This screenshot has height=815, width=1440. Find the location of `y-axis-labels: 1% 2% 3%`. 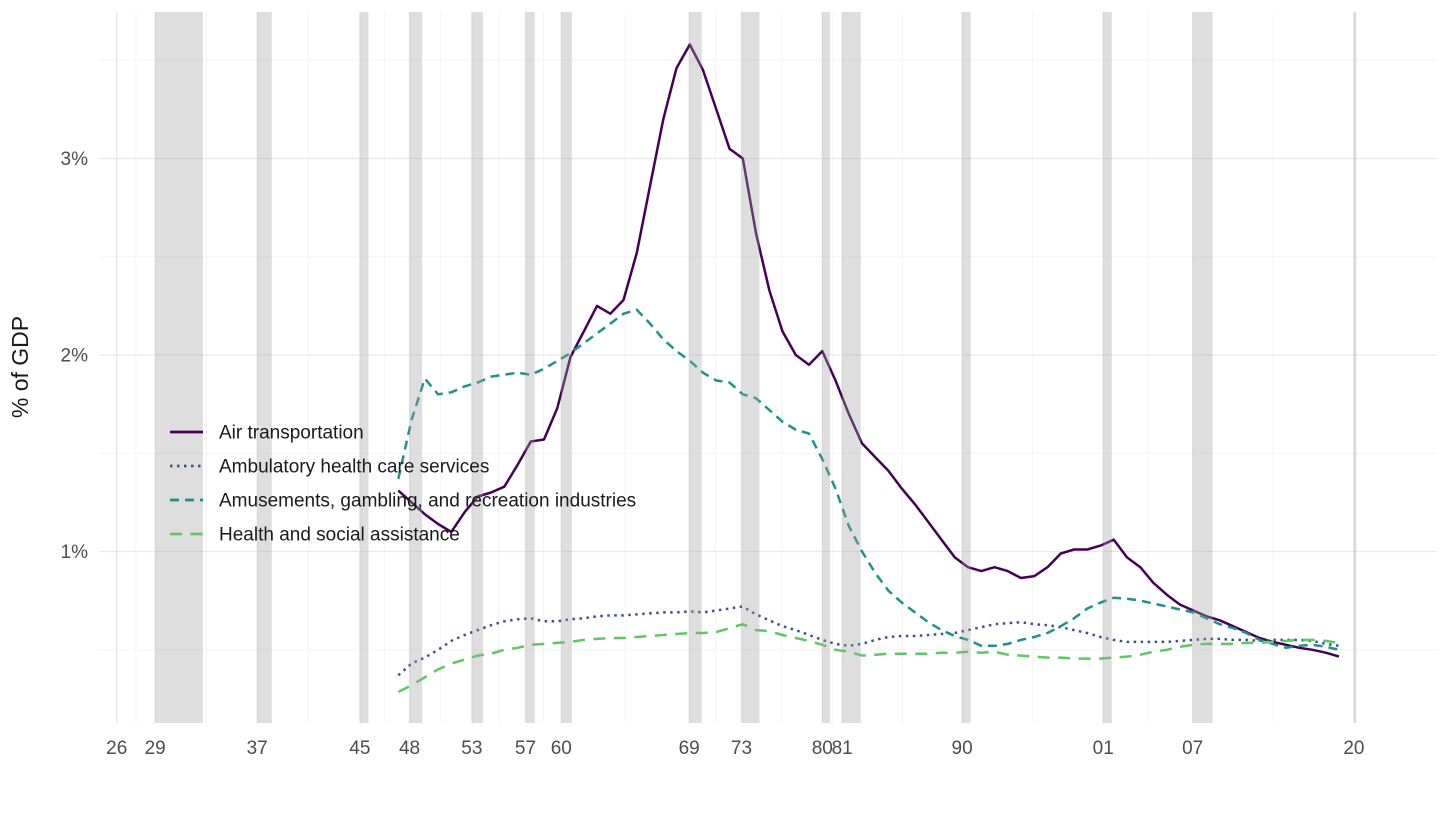

y-axis-labels: 1% 2% 3% is located at coordinates (75, 356).